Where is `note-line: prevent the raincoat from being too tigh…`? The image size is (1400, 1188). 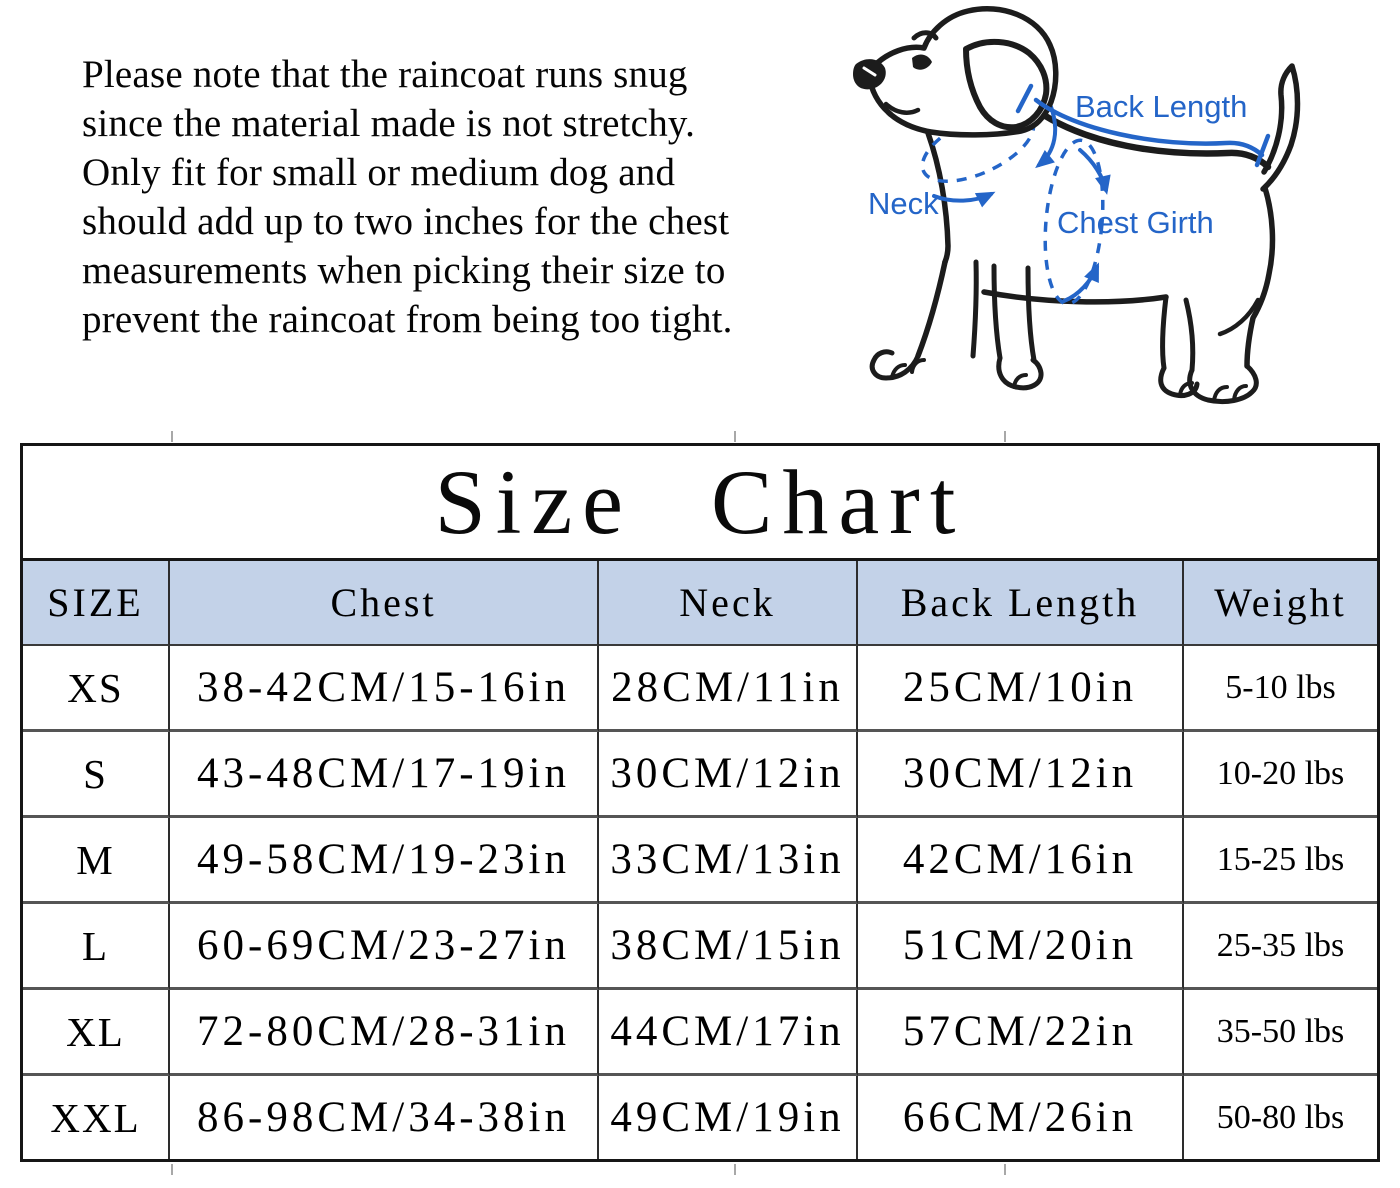 note-line: prevent the raincoat from being too tigh… is located at coordinates (407, 319).